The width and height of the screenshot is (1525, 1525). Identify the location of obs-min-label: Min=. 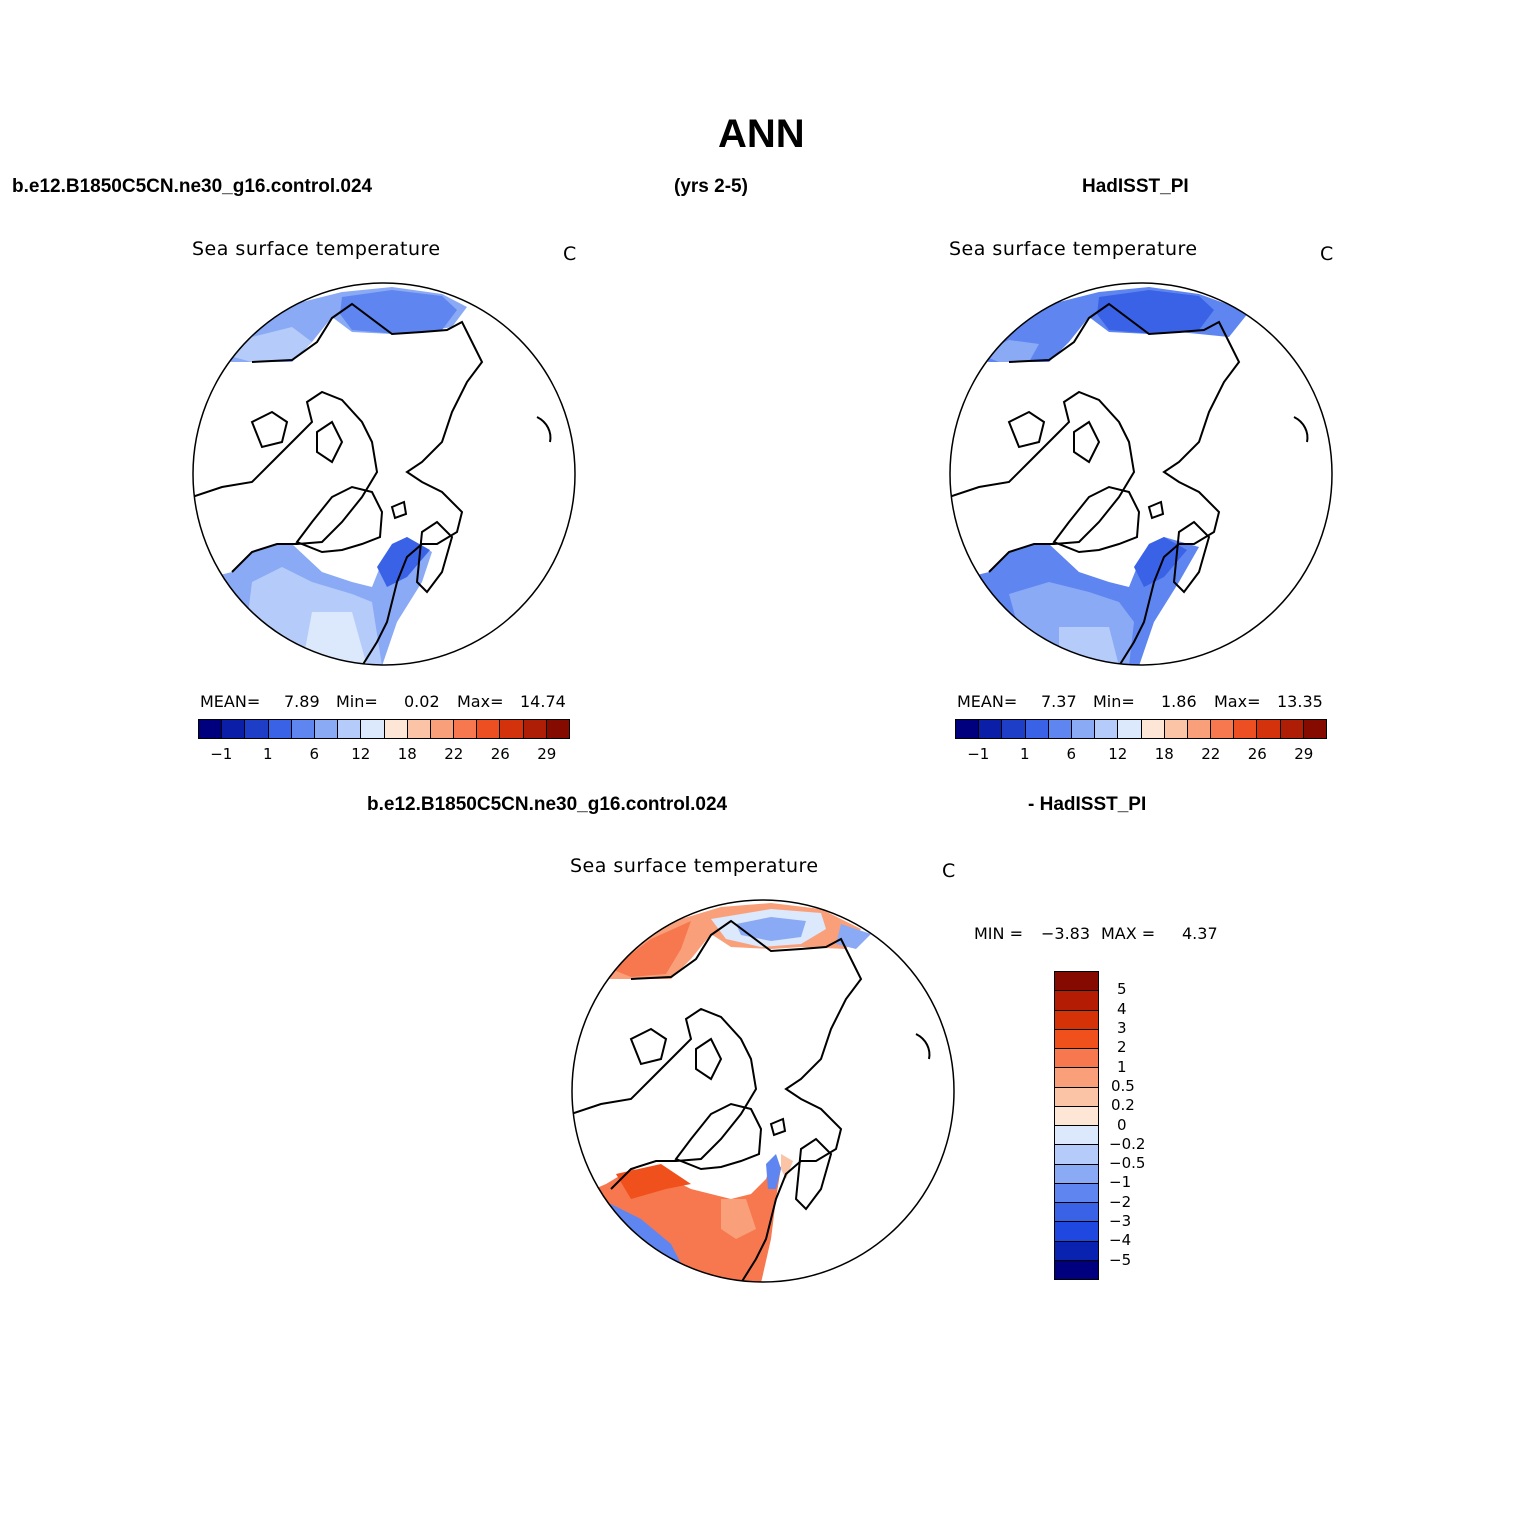
(1114, 701).